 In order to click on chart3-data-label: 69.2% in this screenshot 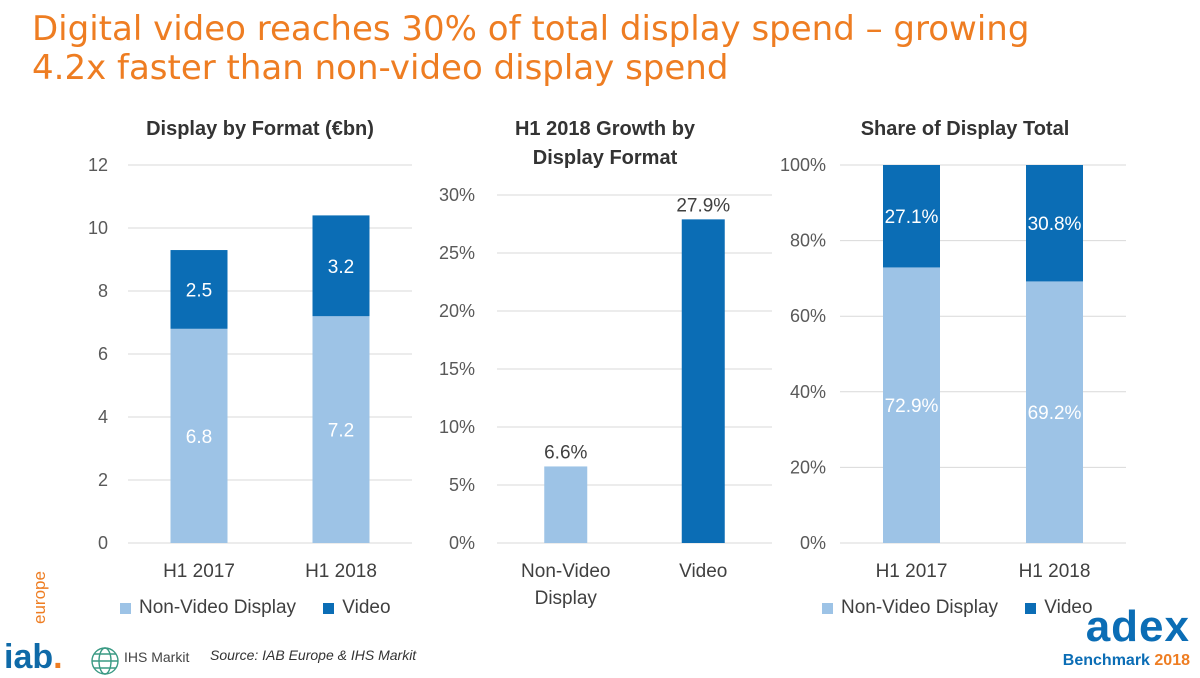, I will do `click(1055, 413)`.